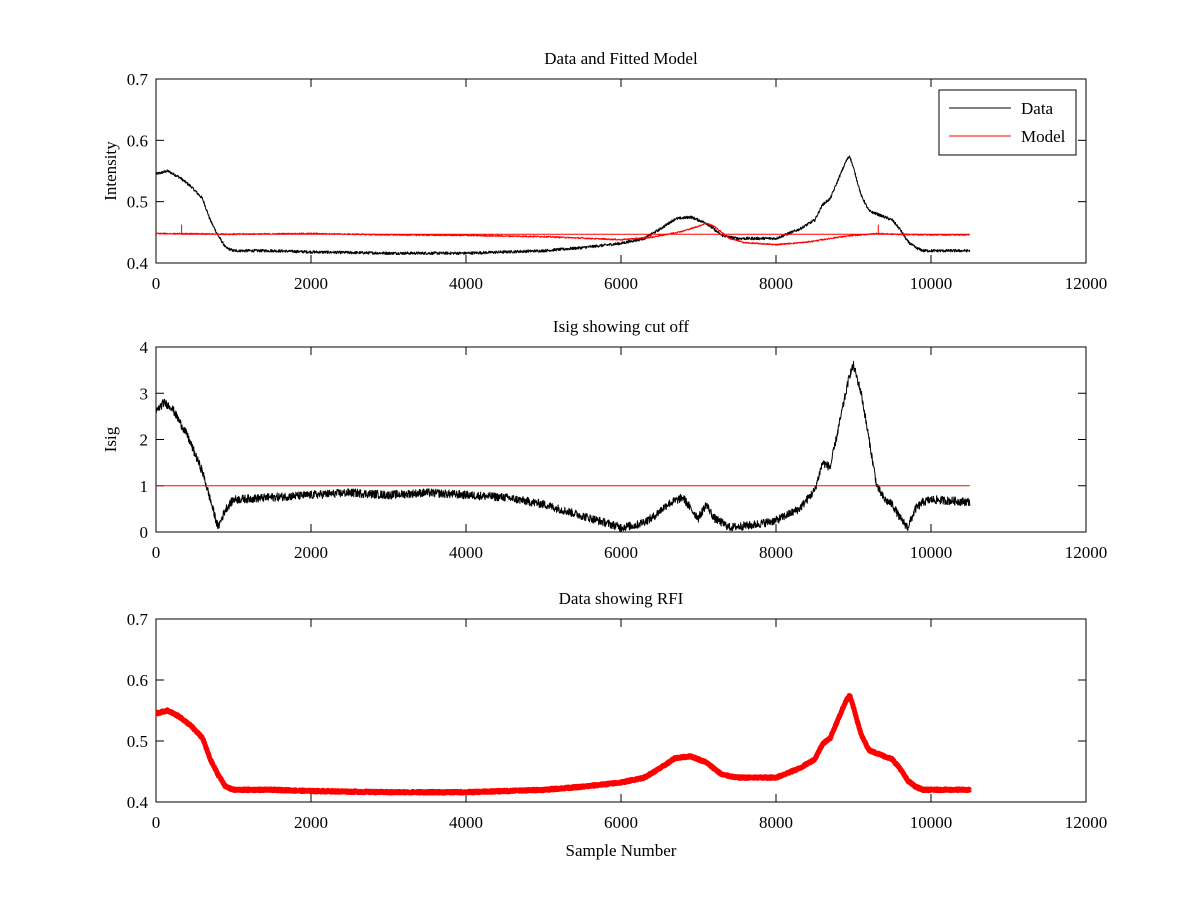 The height and width of the screenshot is (900, 1200). Describe the element at coordinates (110, 439) in the screenshot. I see `y-axis-label: Isig` at that location.